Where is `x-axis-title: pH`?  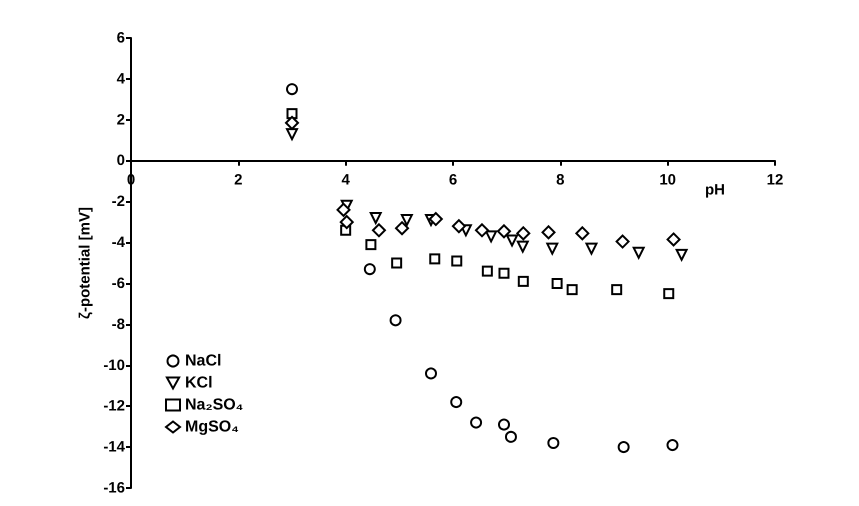
x-axis-title: pH is located at coordinates (715, 190).